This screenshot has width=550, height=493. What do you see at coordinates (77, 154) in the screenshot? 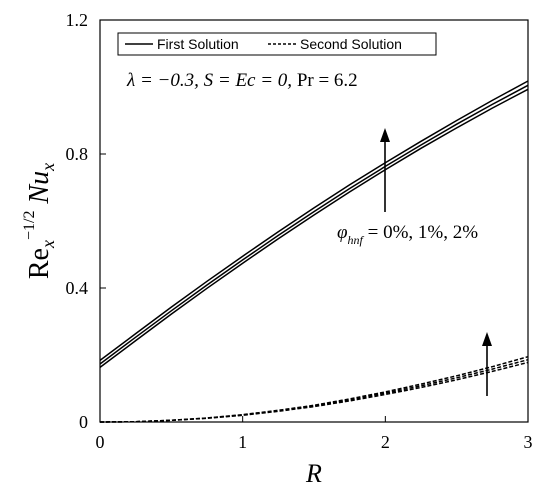
I see `y-tick-label: 0.8` at bounding box center [77, 154].